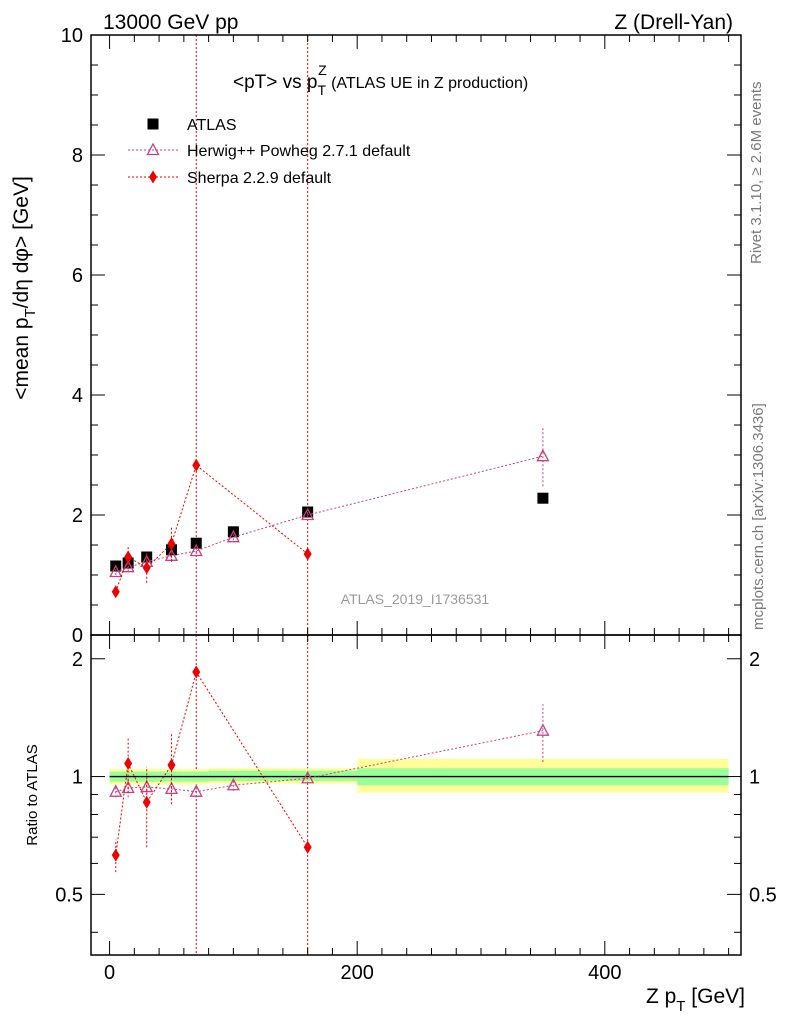  Describe the element at coordinates (77, 778) in the screenshot. I see `ratio-y-tick-label: 1` at that location.